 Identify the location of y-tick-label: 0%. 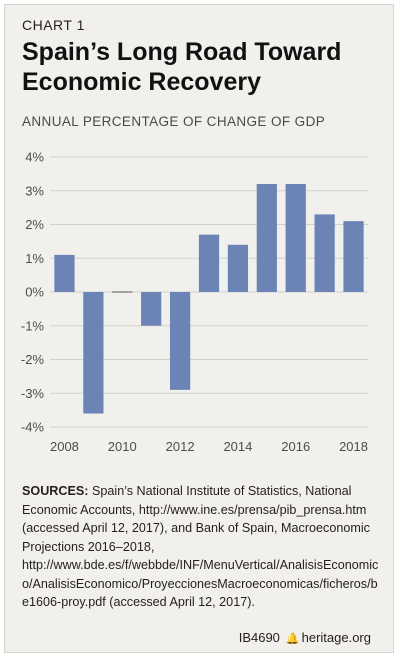
(34, 292).